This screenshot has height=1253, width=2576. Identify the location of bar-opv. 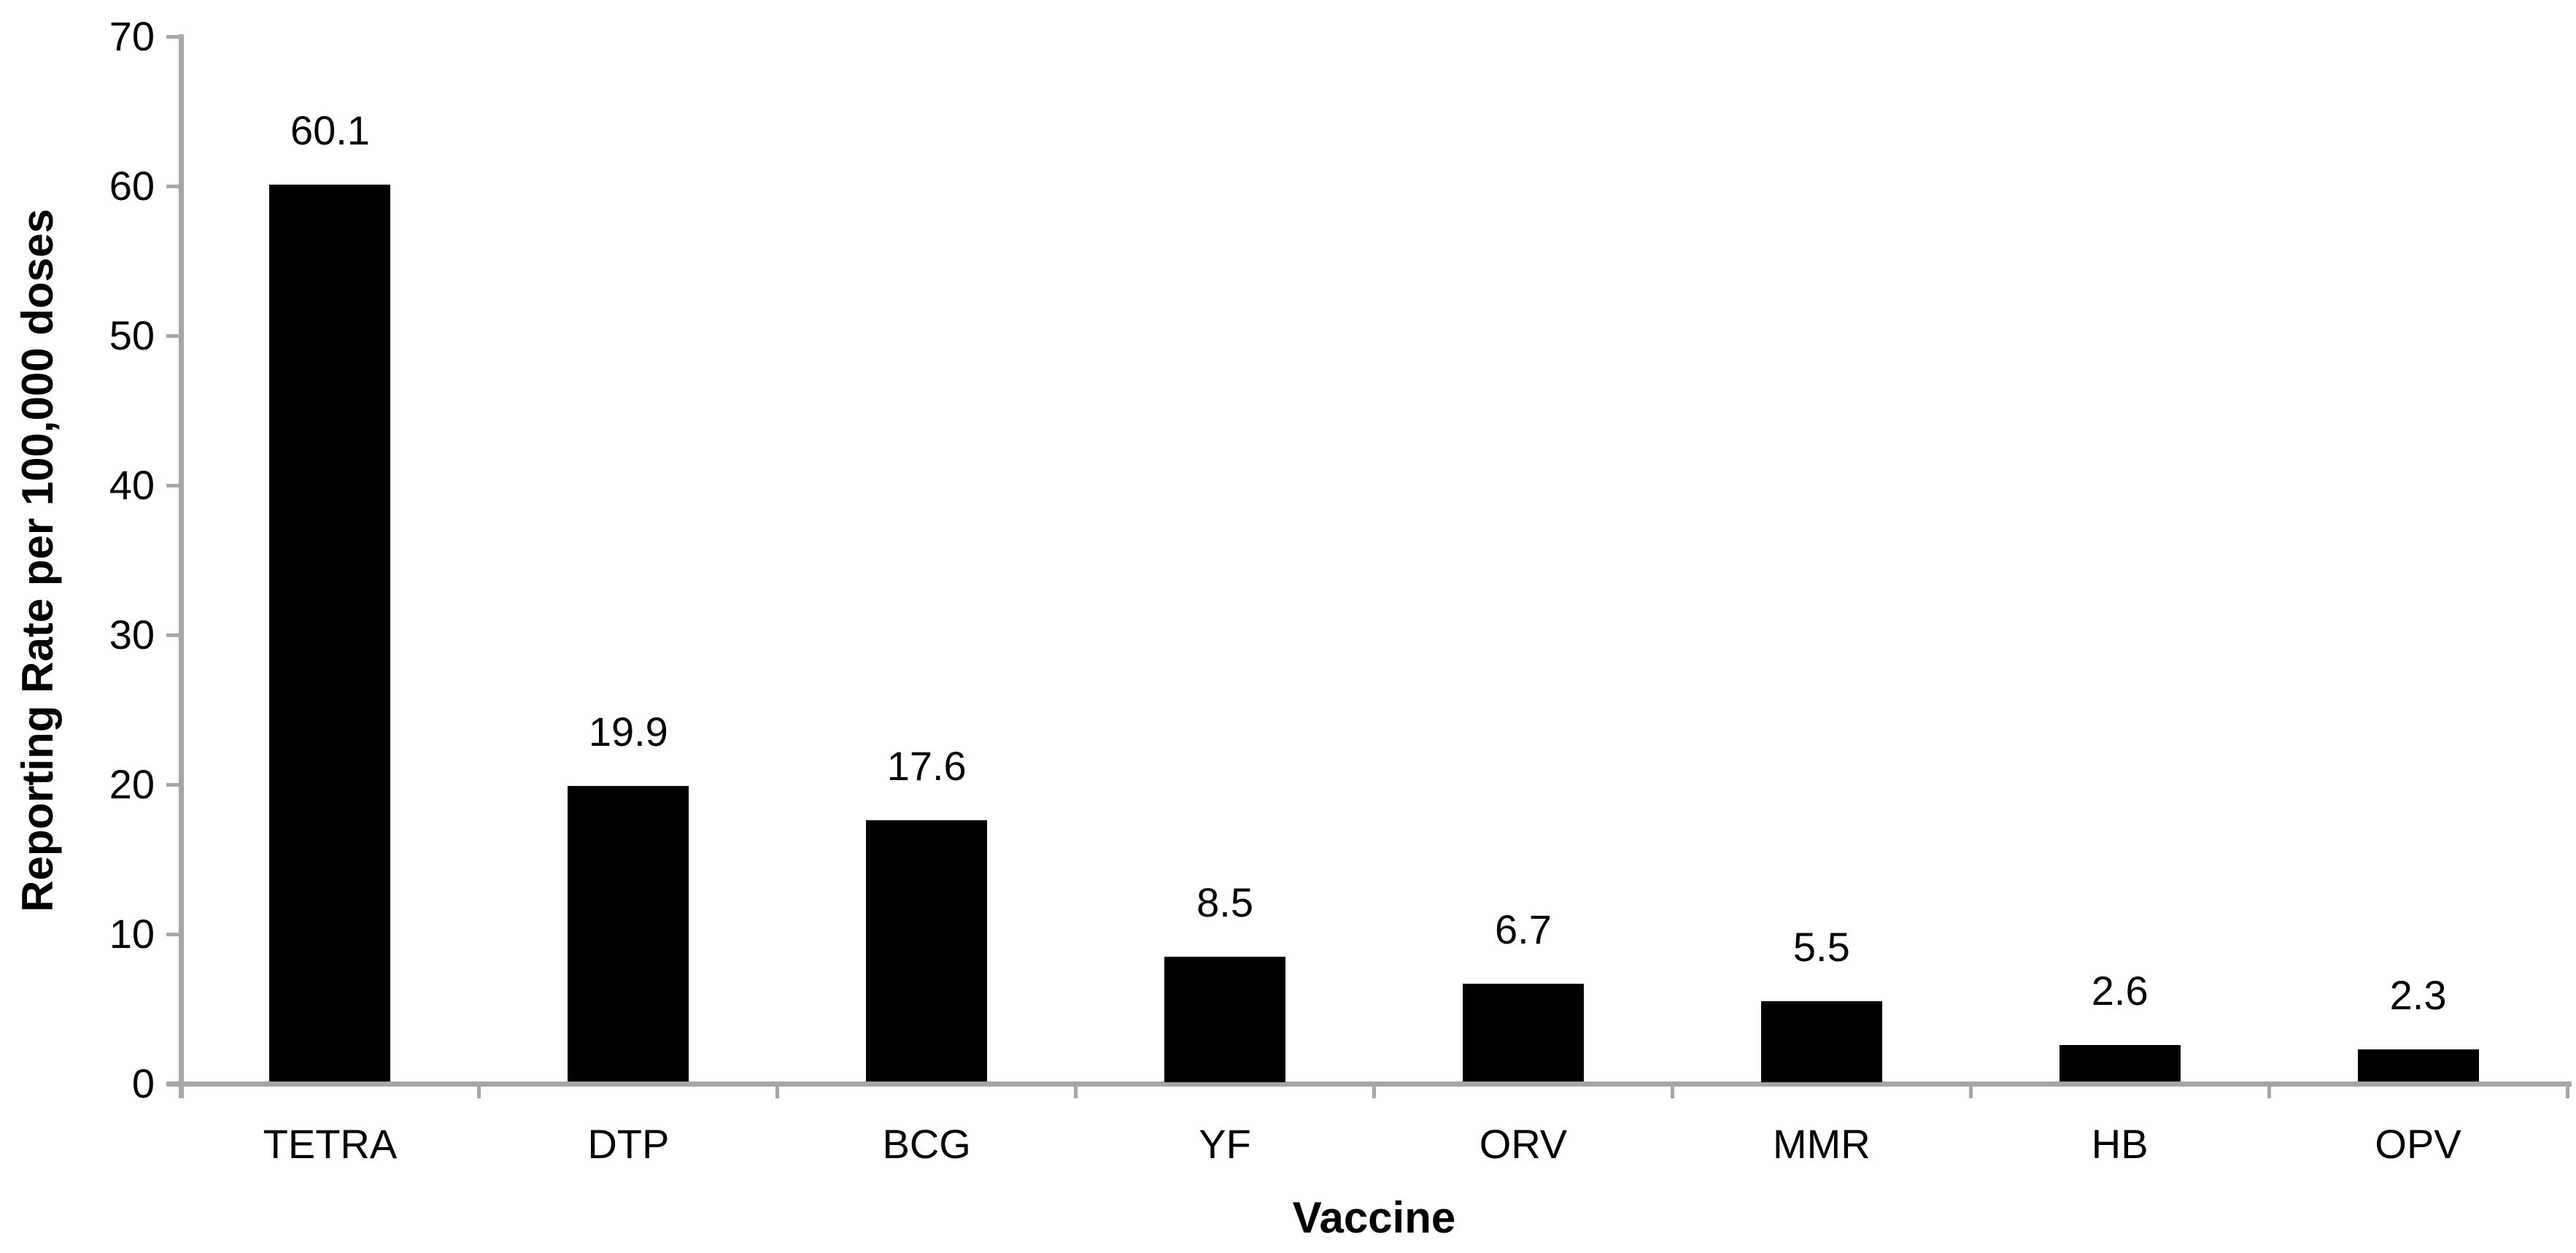
(2418, 1065).